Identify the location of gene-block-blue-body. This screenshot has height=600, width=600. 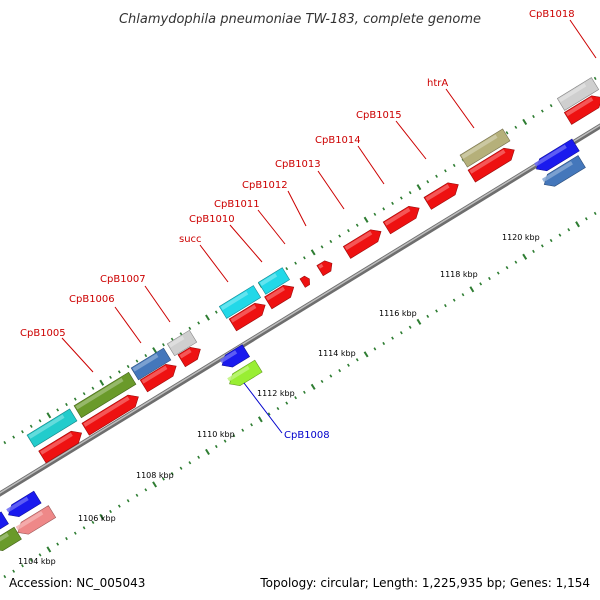
(558, 155).